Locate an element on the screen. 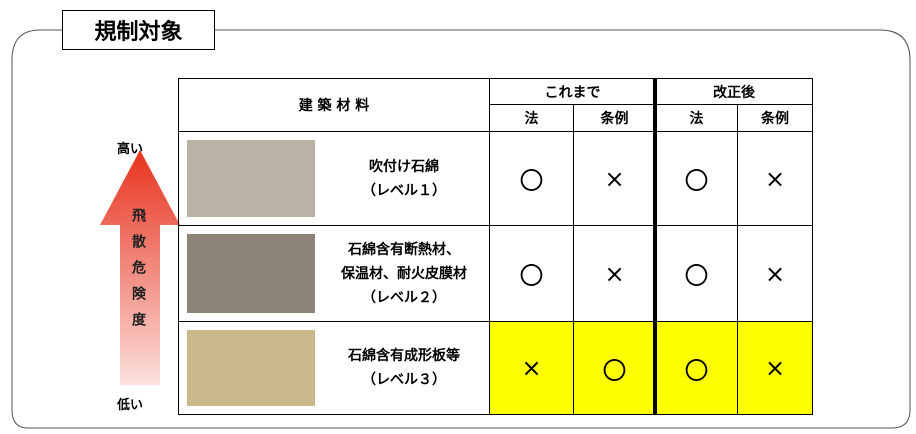 The image size is (916, 434). material-line: 保温材、耐火皮膜材 is located at coordinates (404, 273).